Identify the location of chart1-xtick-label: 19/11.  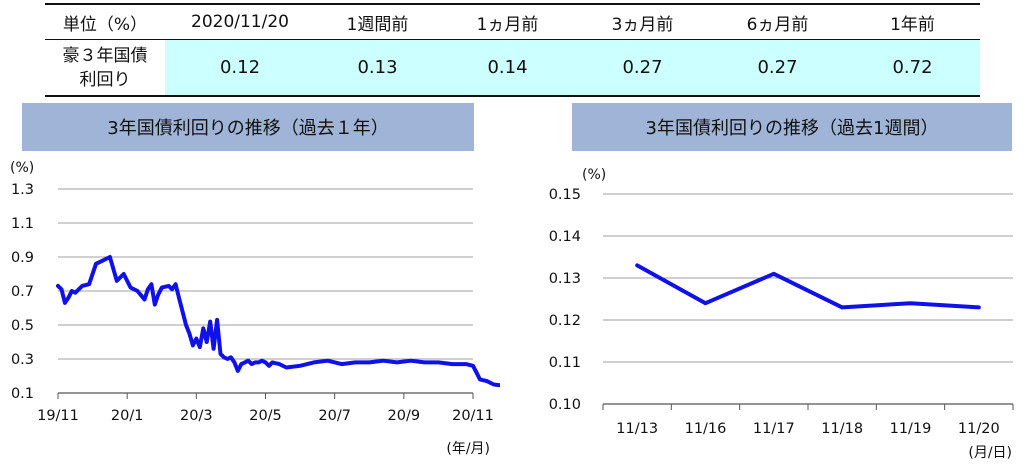
(58, 416).